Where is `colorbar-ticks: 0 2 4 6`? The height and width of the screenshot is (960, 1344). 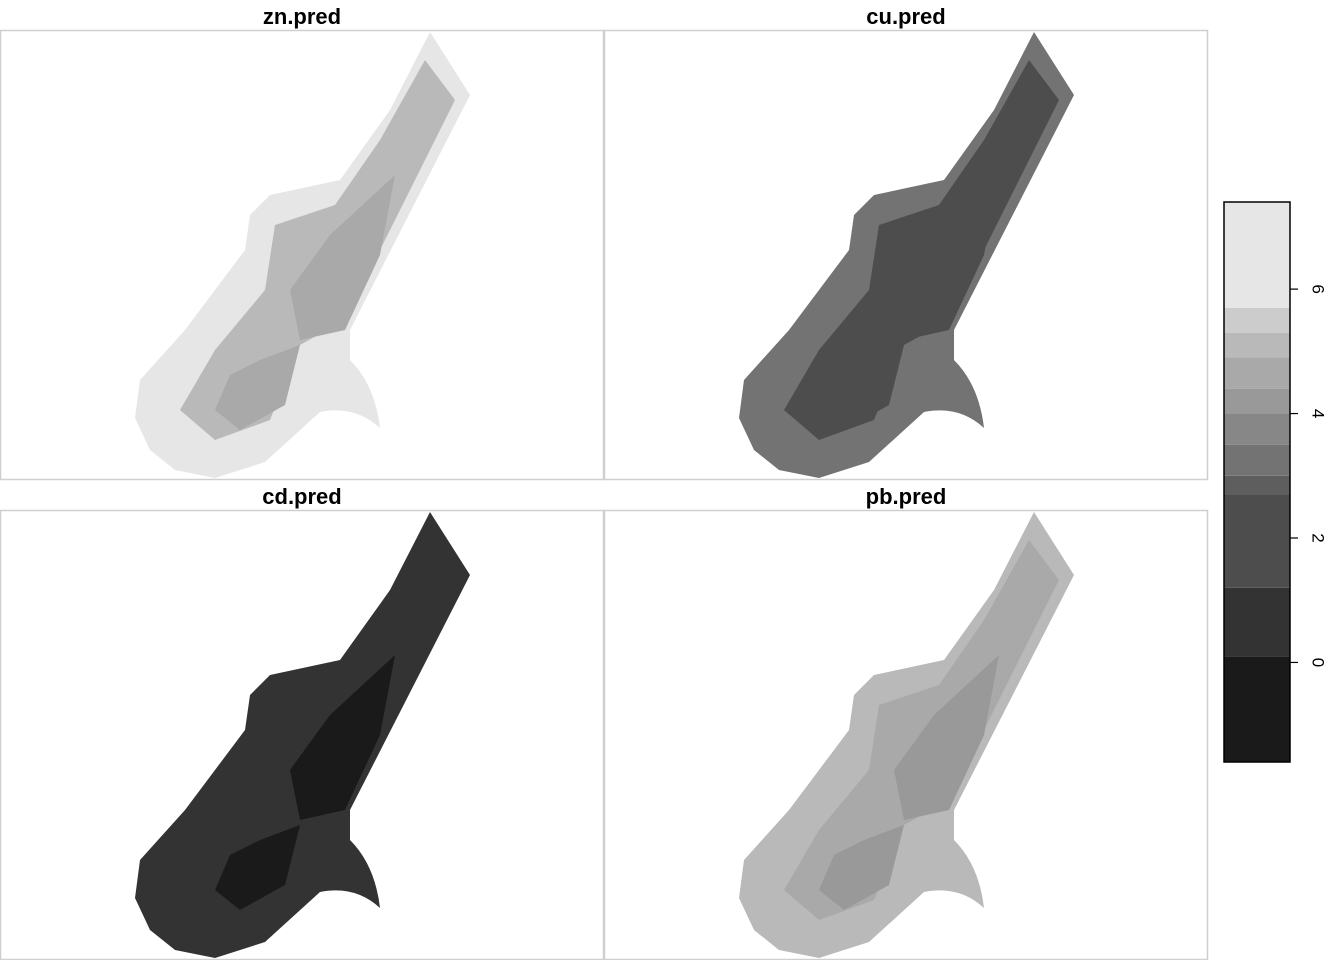 colorbar-ticks: 0 2 4 6 is located at coordinates (1309, 475).